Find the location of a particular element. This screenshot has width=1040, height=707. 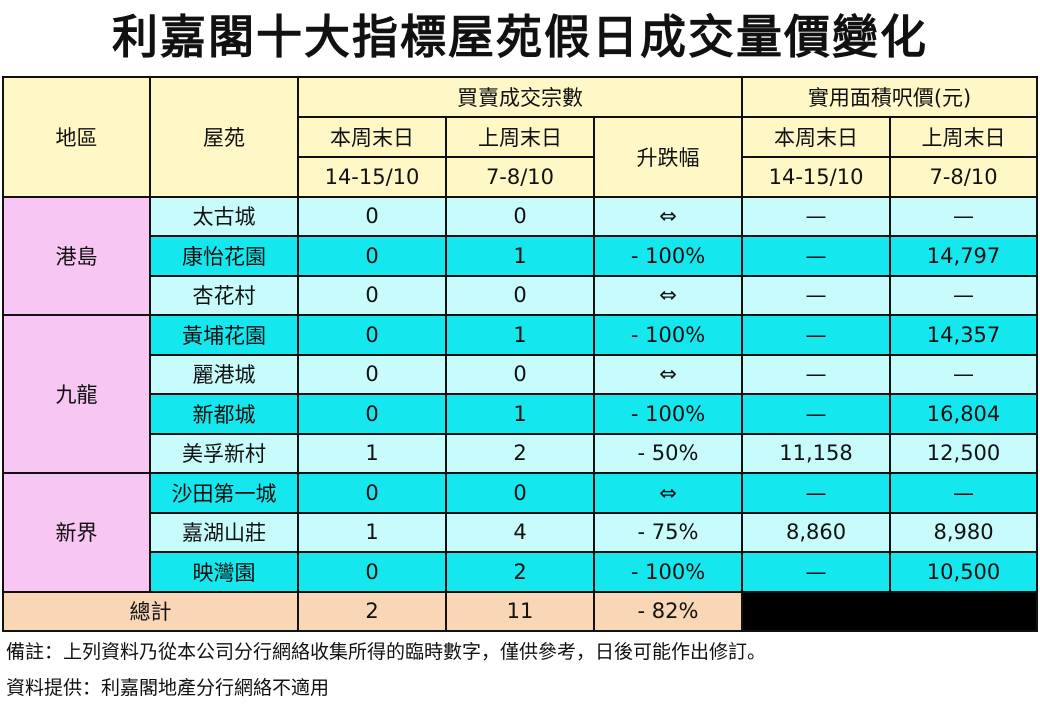

this-price-cell: 8,860 is located at coordinates (816, 532).